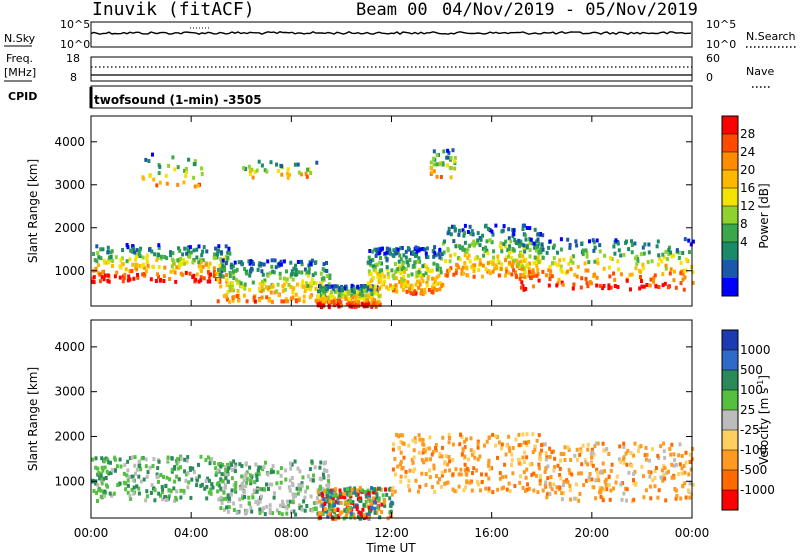 This screenshot has height=554, width=800. I want to click on colorbar-tick-label: 24, so click(747, 152).